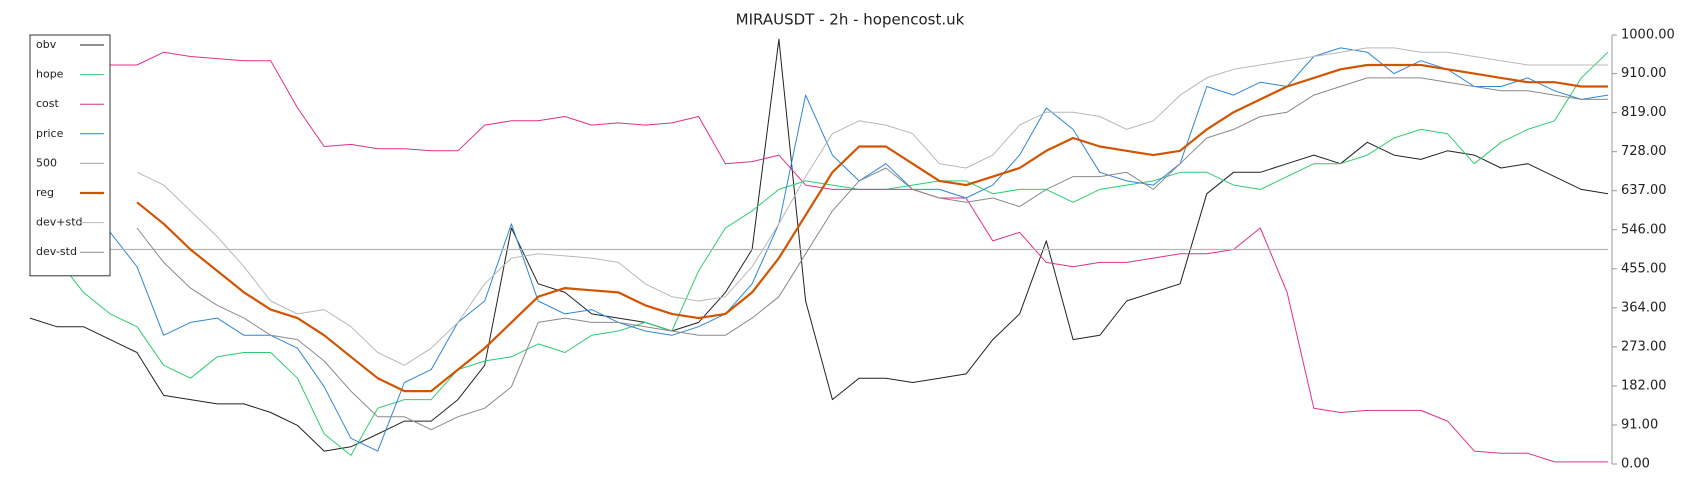 Image resolution: width=1700 pixels, height=500 pixels. Describe the element at coordinates (1644, 229) in the screenshot. I see `y-tick-label: 546.00` at that location.